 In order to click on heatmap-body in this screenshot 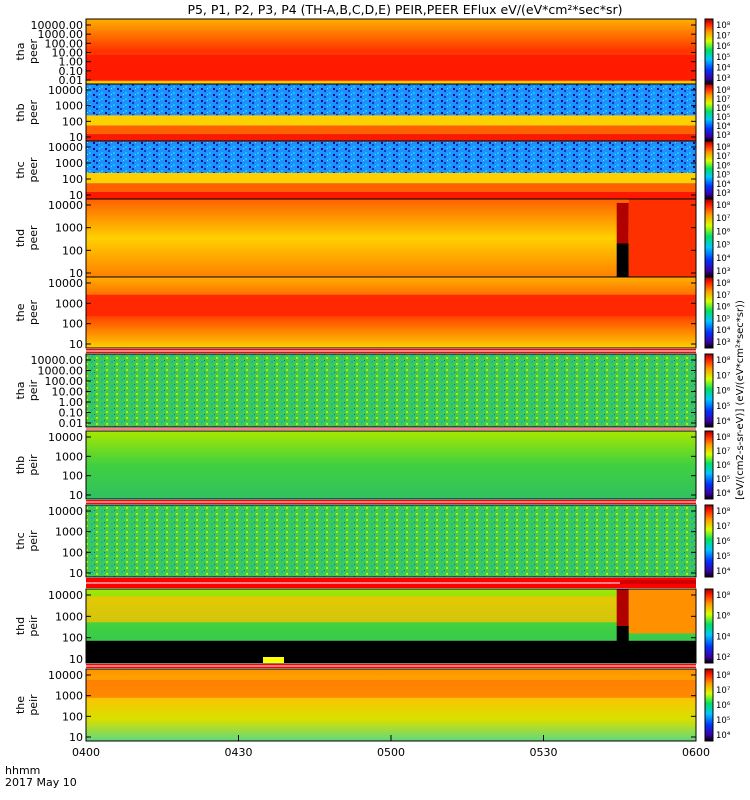, I will do `click(391, 465)`.